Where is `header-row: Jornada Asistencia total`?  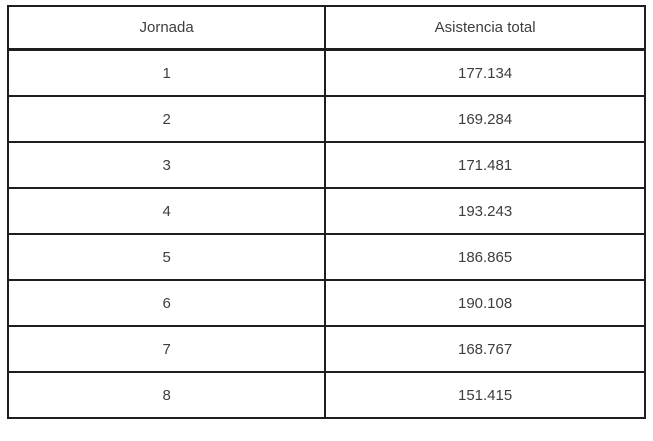
header-row: Jornada Asistencia total is located at coordinates (326, 28).